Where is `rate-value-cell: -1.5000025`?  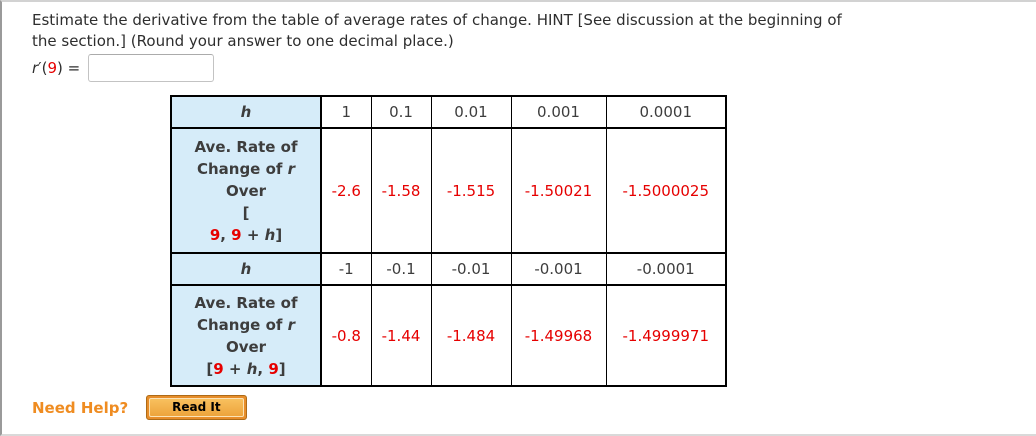 rate-value-cell: -1.5000025 is located at coordinates (666, 190).